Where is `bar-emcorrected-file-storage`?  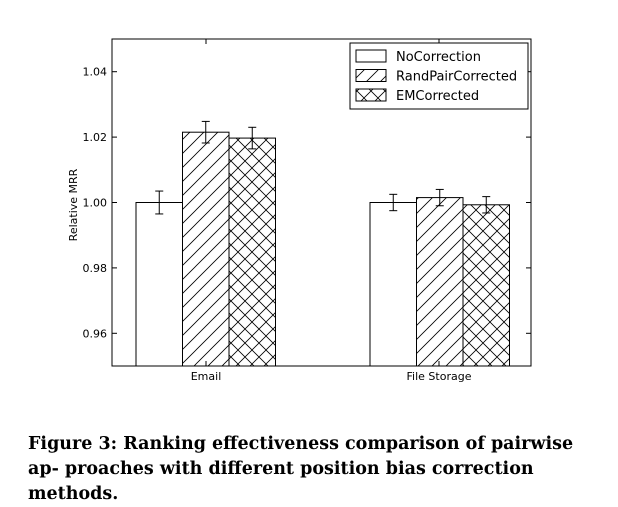 bar-emcorrected-file-storage is located at coordinates (486, 285).